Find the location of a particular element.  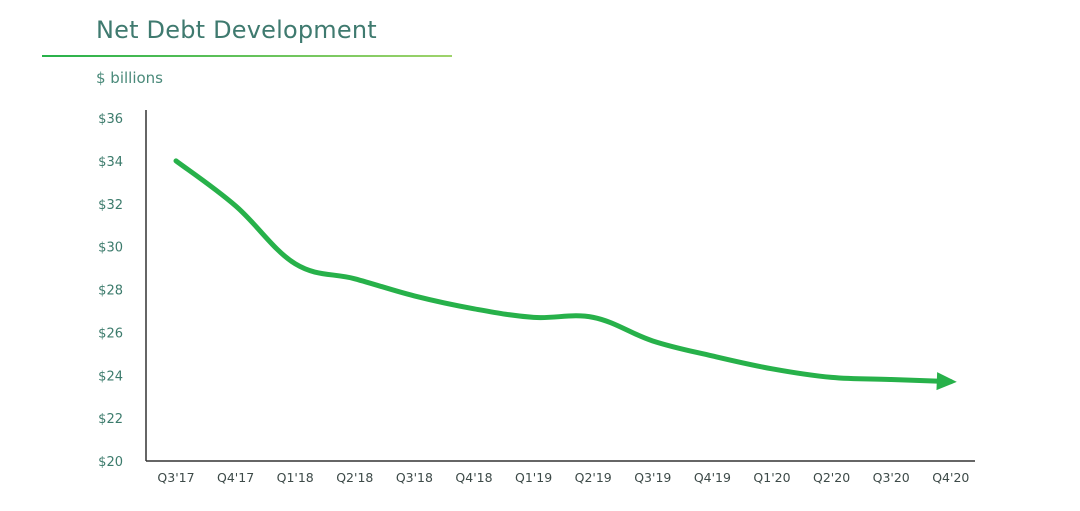

arrow-head-icon is located at coordinates (946, 381).